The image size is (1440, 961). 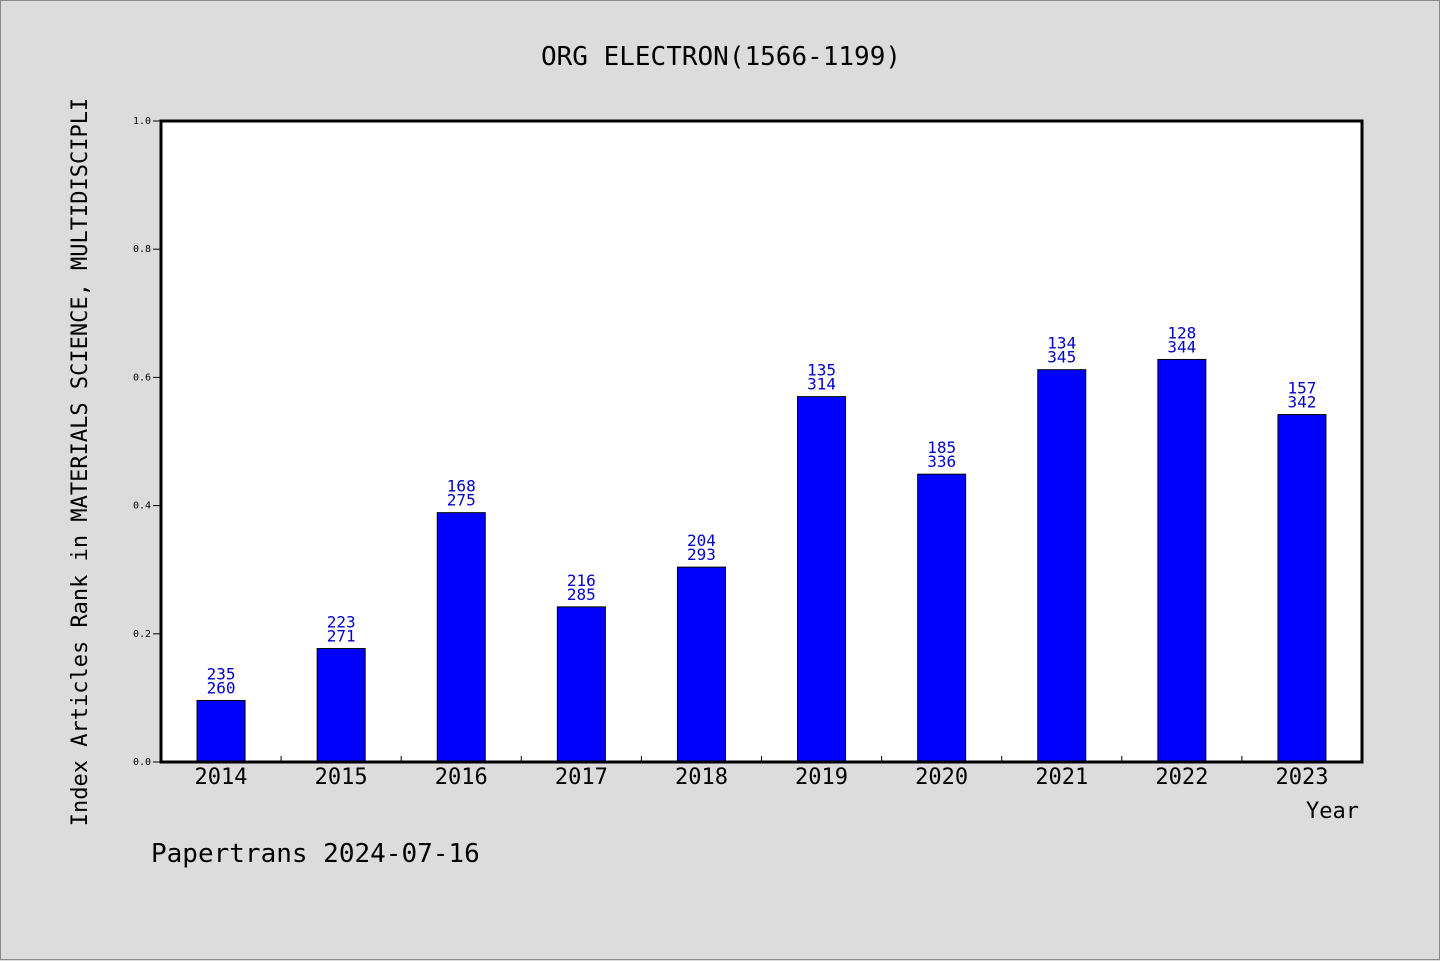 What do you see at coordinates (1332, 811) in the screenshot?
I see `x-axis-label: Year` at bounding box center [1332, 811].